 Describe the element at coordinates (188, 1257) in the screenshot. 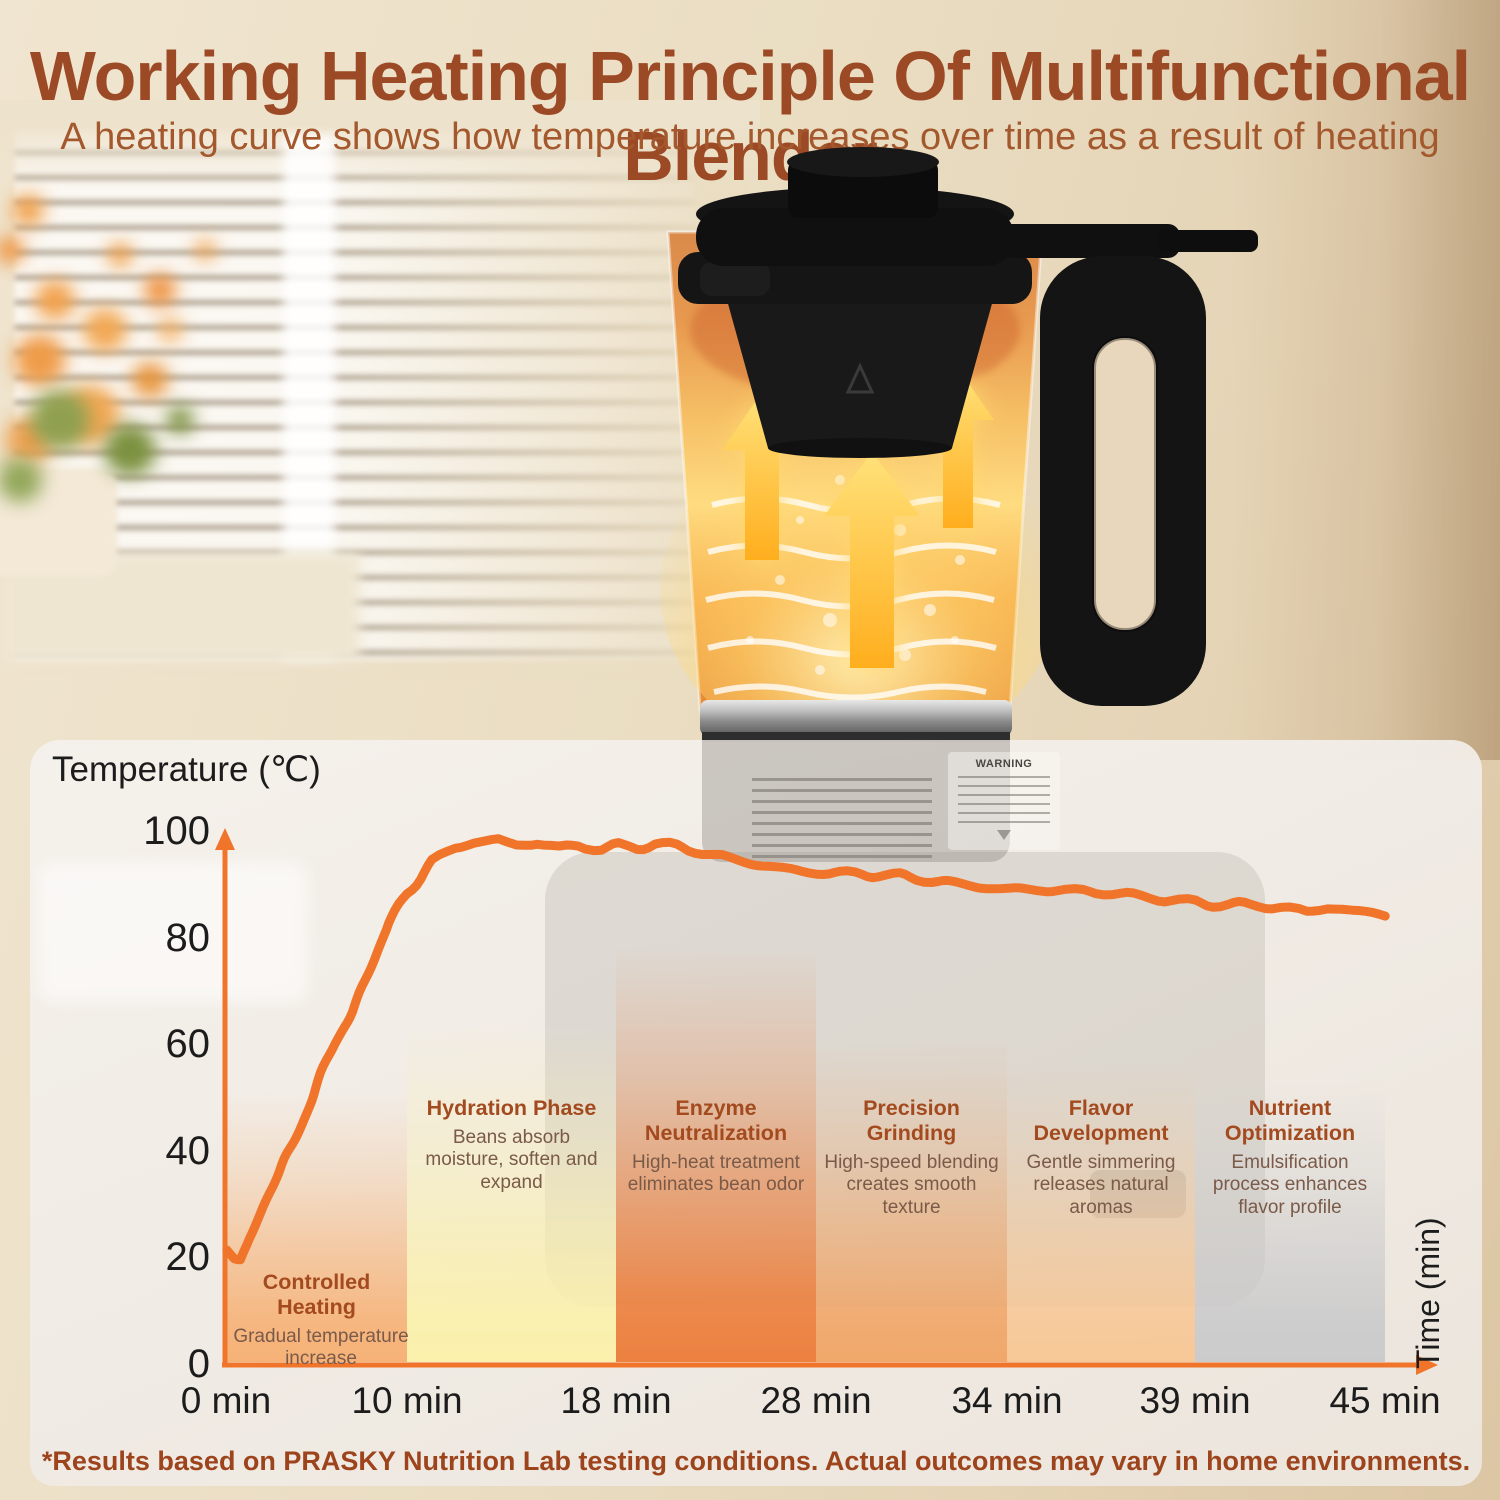

I see `y-tick-20: 20` at that location.